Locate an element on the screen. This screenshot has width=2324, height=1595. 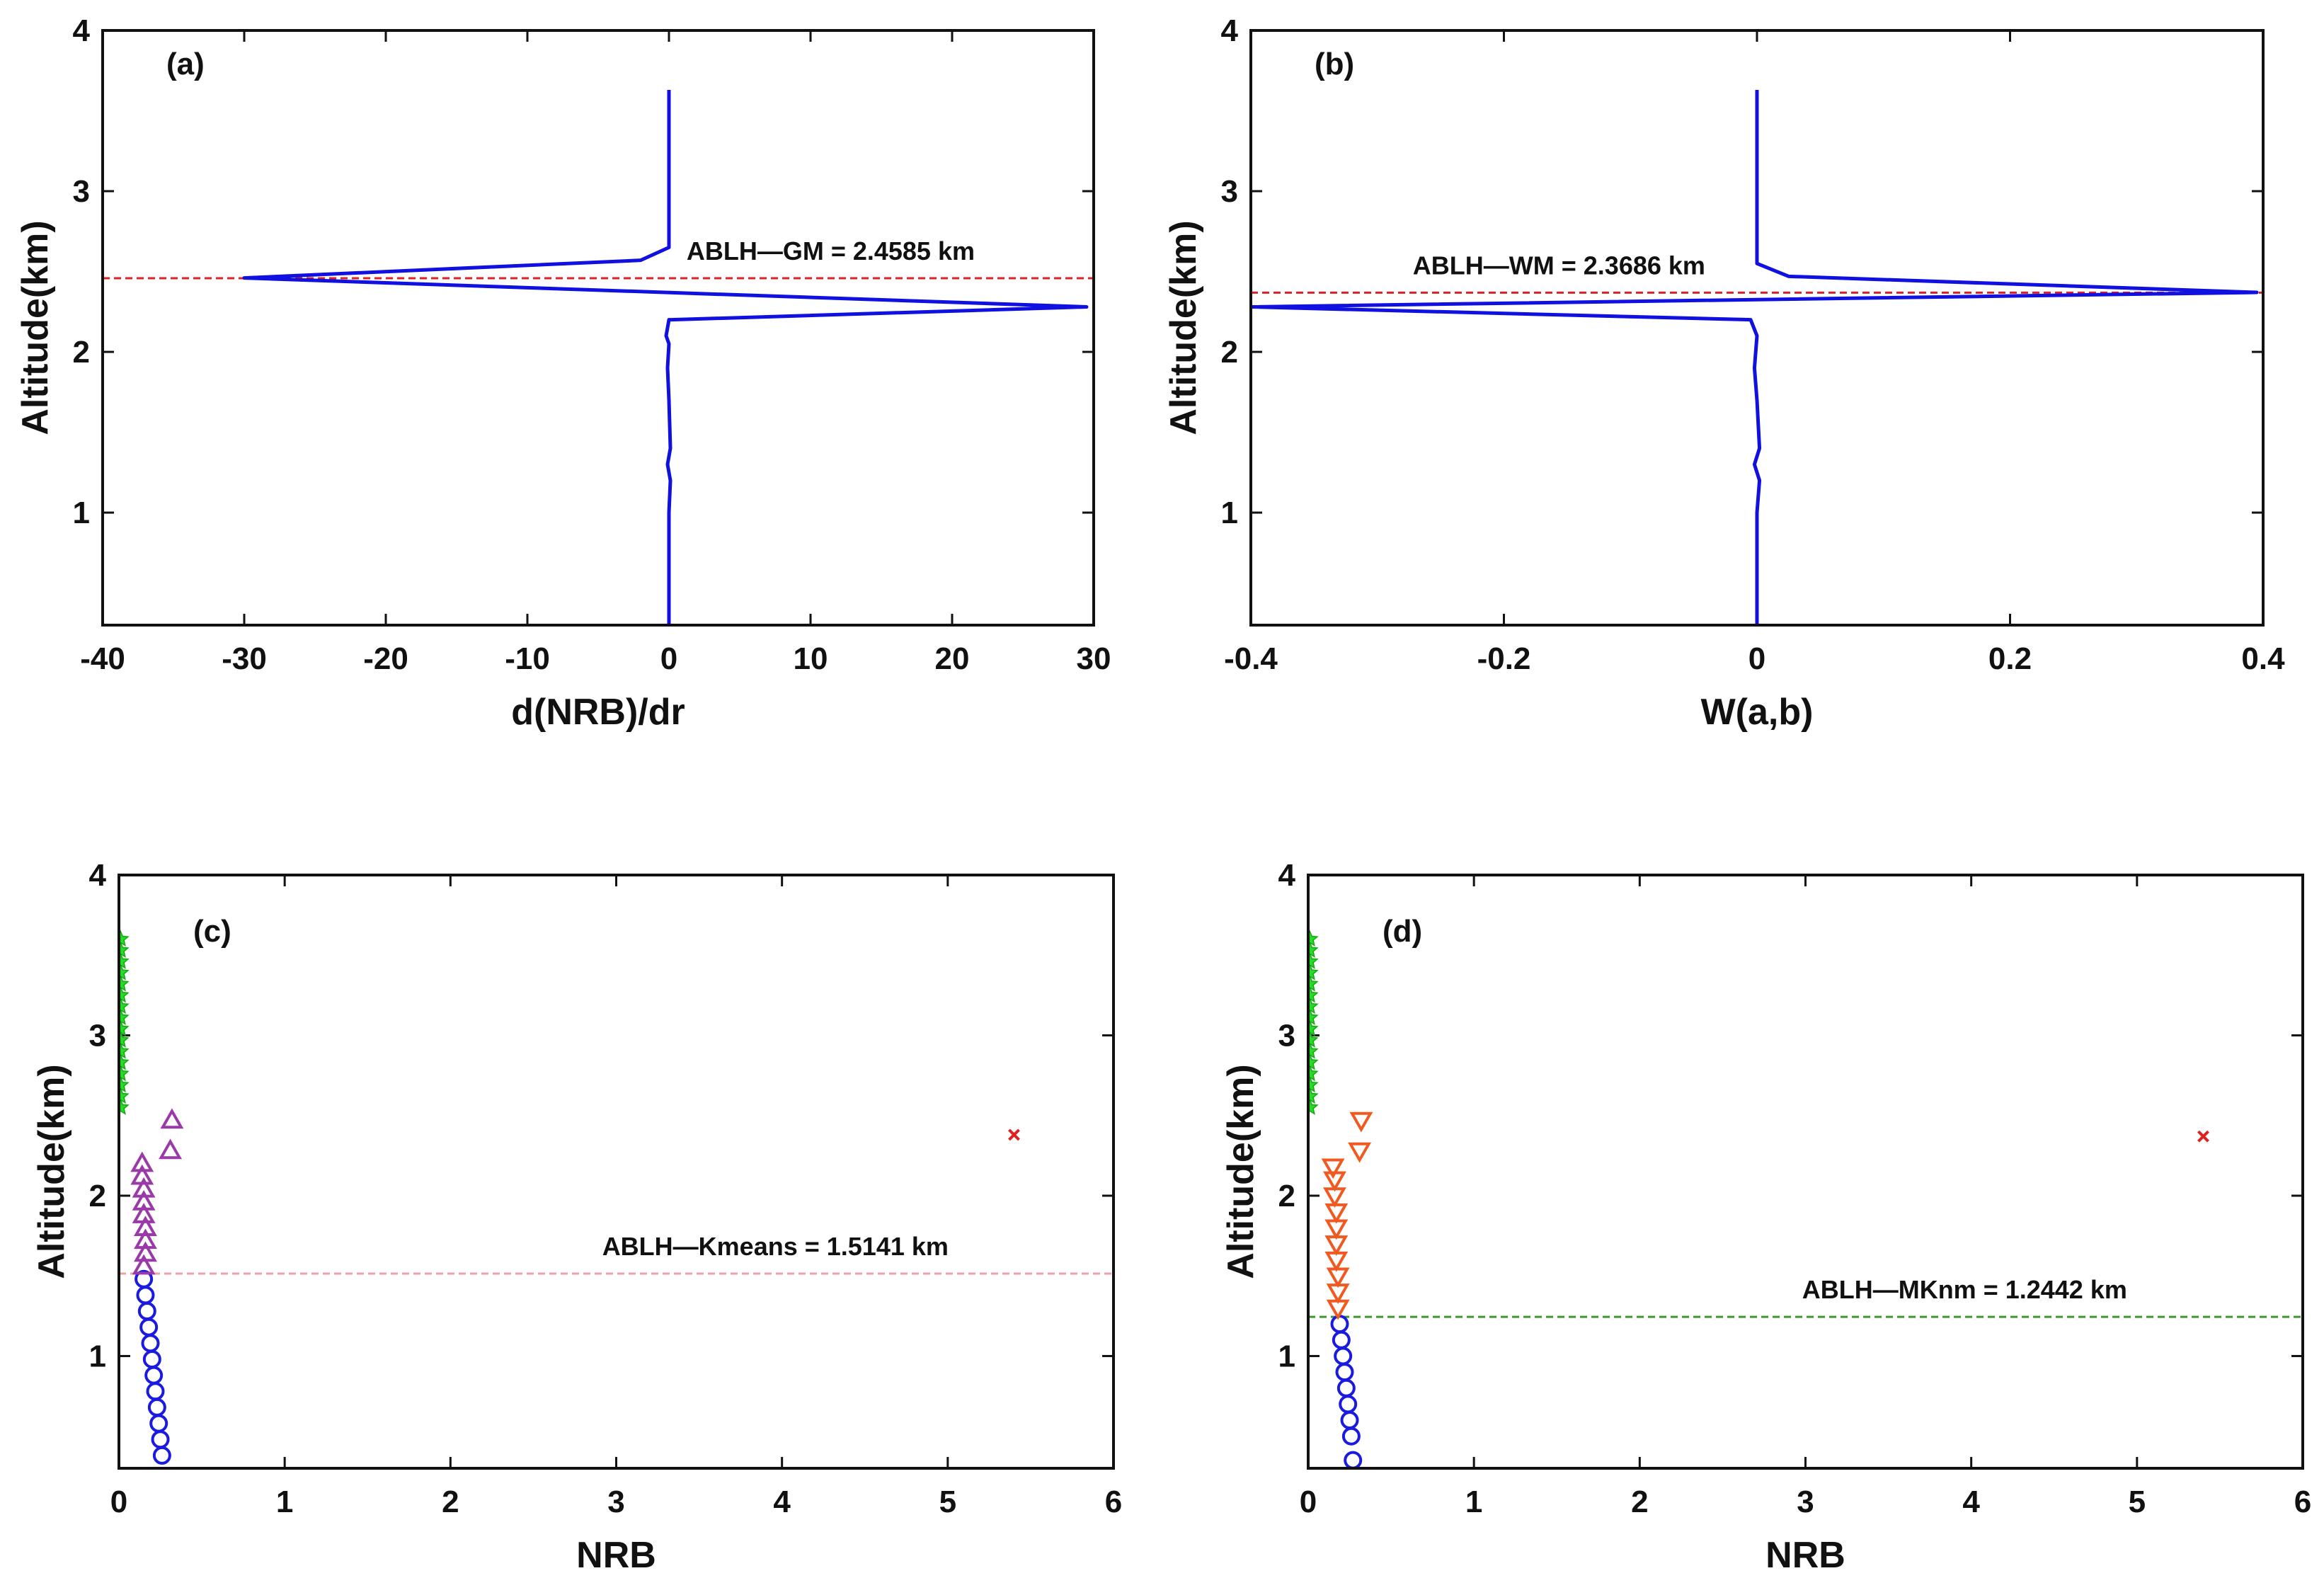
panel-c-y-axis-label: Altitude(km) is located at coordinates (51, 1172).